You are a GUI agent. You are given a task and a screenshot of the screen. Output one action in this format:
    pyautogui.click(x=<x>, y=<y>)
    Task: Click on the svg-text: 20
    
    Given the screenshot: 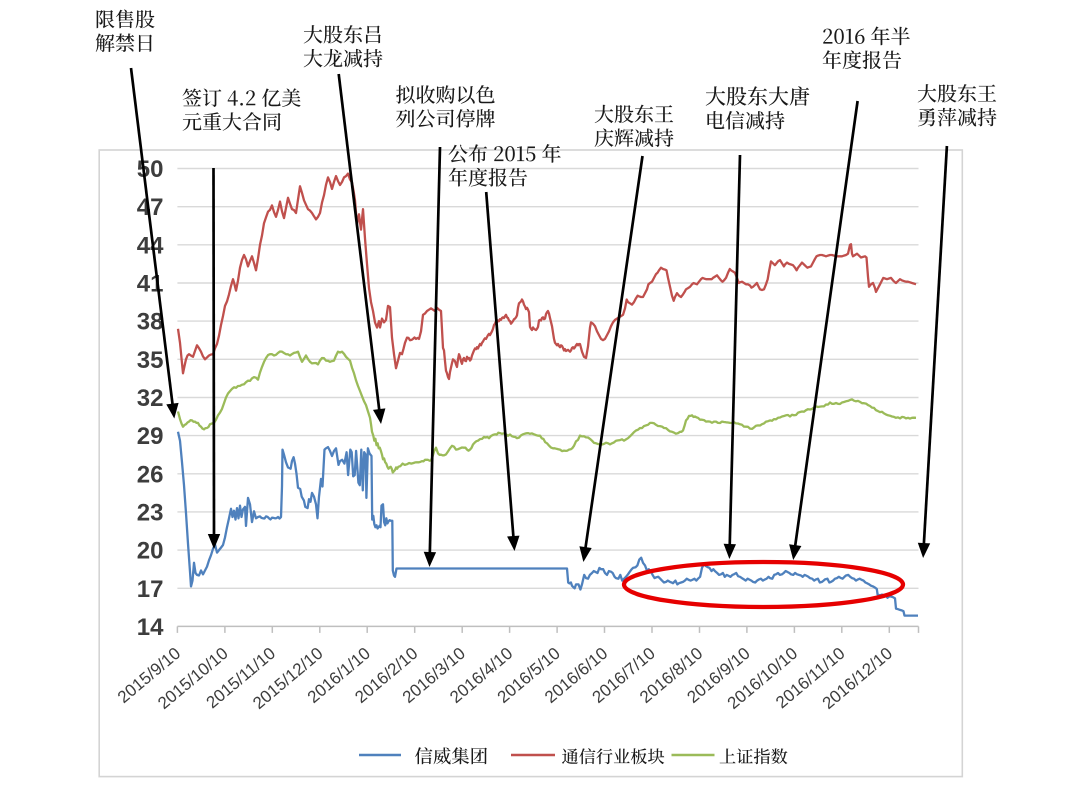 What is the action you would take?
    pyautogui.click(x=150, y=551)
    